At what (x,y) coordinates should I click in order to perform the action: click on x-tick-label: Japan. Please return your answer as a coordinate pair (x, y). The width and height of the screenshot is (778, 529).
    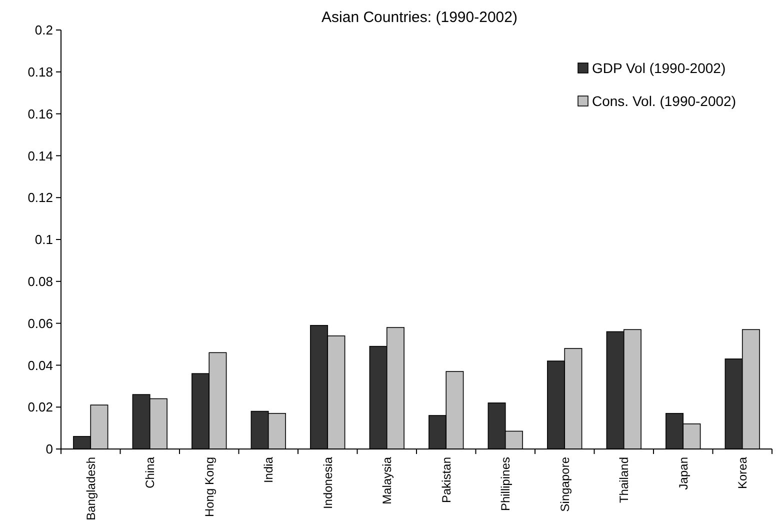
    Looking at the image, I should click on (683, 473).